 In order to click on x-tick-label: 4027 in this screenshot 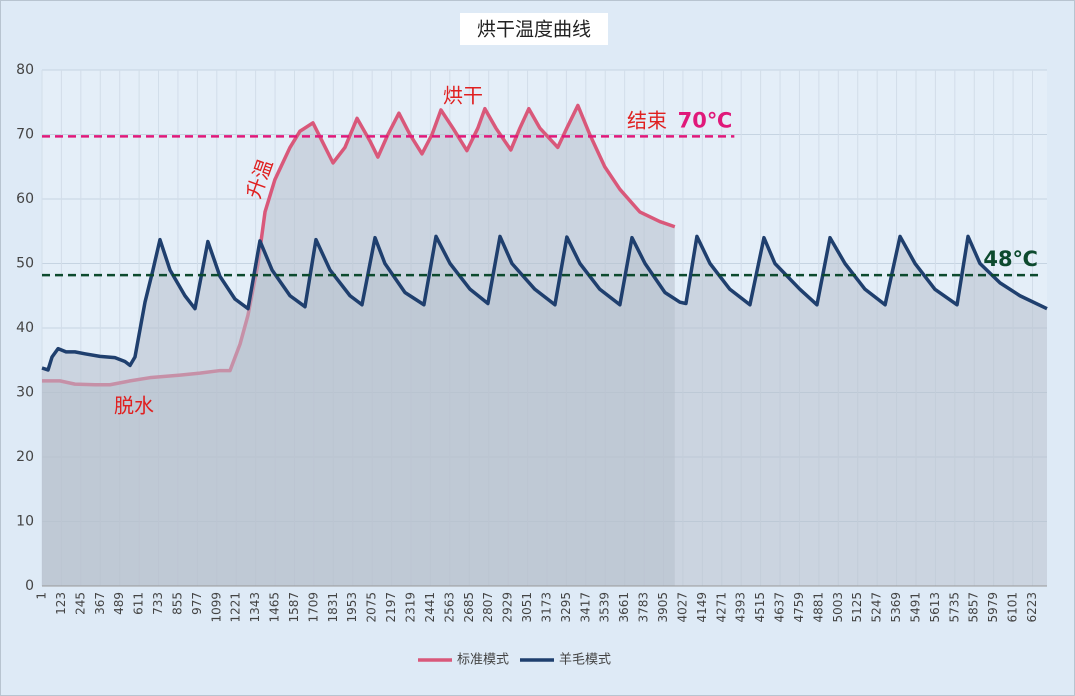, I will do `click(682, 607)`.